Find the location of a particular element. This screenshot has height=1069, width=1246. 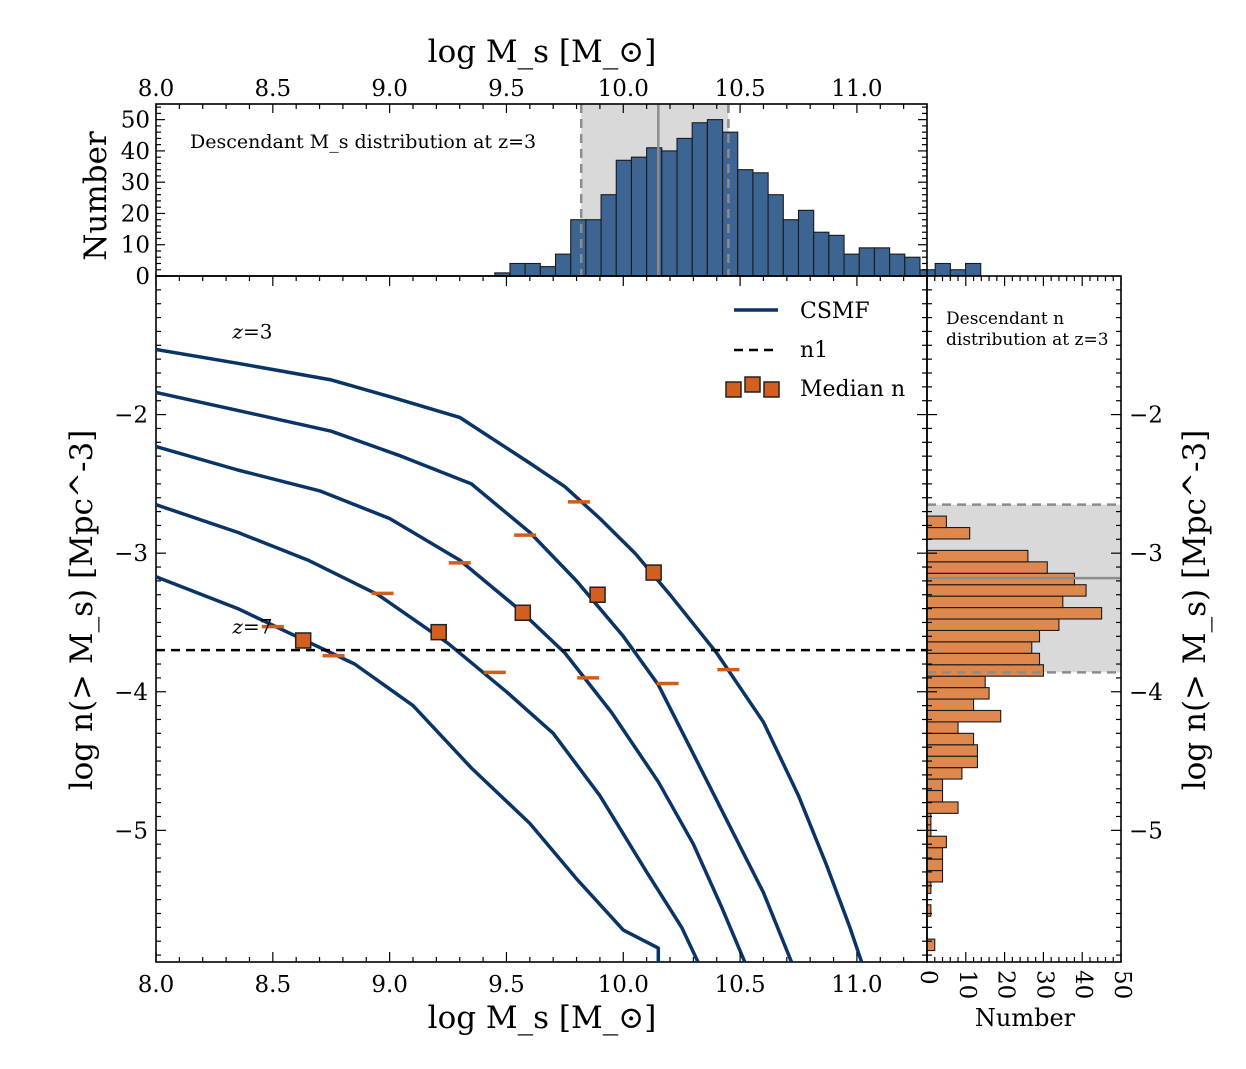

right-panel-title-line2: distribution at z=3 is located at coordinates (1027, 340).